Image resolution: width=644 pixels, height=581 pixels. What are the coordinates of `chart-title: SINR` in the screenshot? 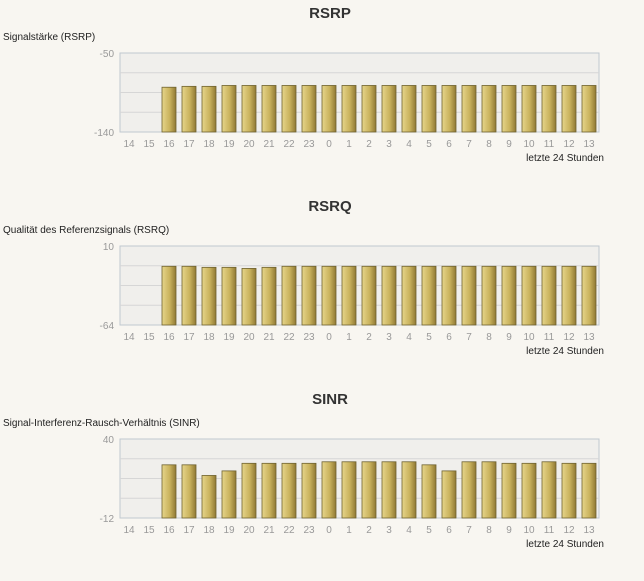 It's located at (330, 399).